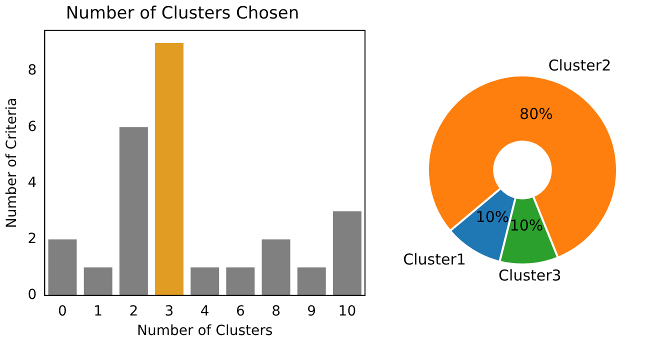  Describe the element at coordinates (205, 331) in the screenshot. I see `x-axis-title: Number of Clusters` at that location.